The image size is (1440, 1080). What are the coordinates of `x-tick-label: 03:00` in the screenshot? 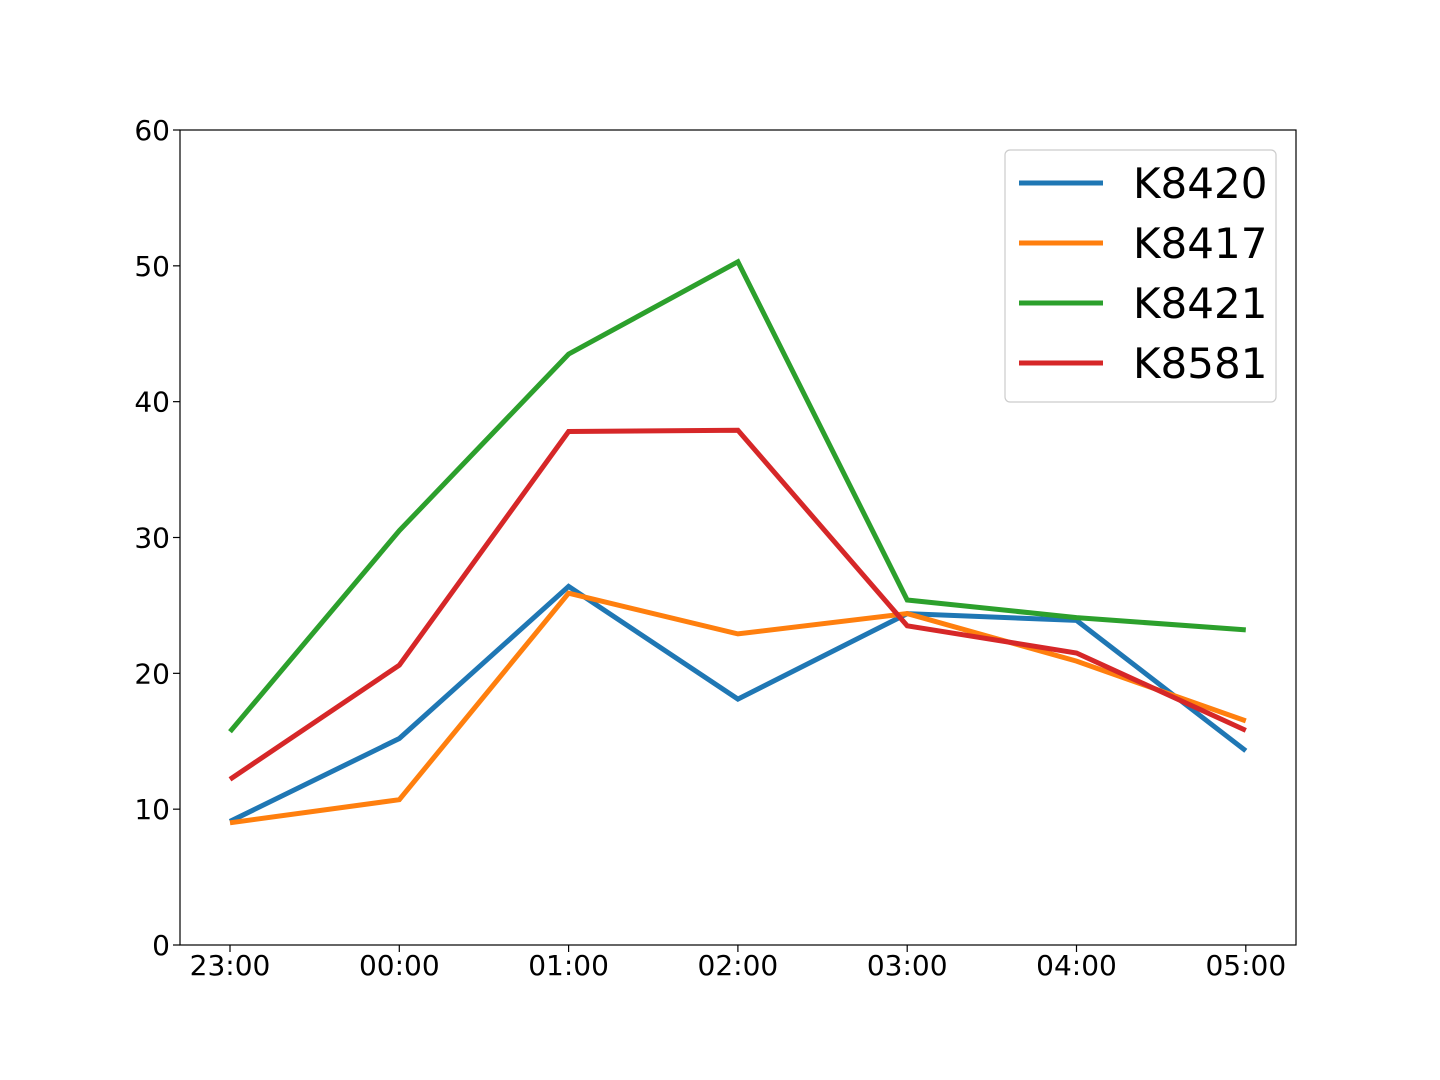 It's located at (907, 965).